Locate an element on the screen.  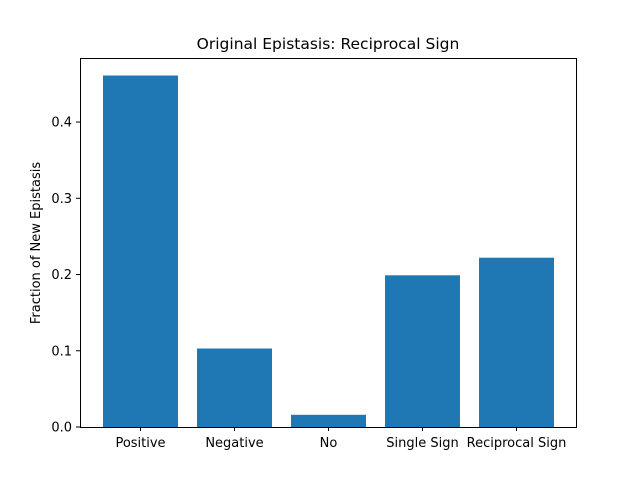
y-tick-label: 0.0 is located at coordinates (61, 428).